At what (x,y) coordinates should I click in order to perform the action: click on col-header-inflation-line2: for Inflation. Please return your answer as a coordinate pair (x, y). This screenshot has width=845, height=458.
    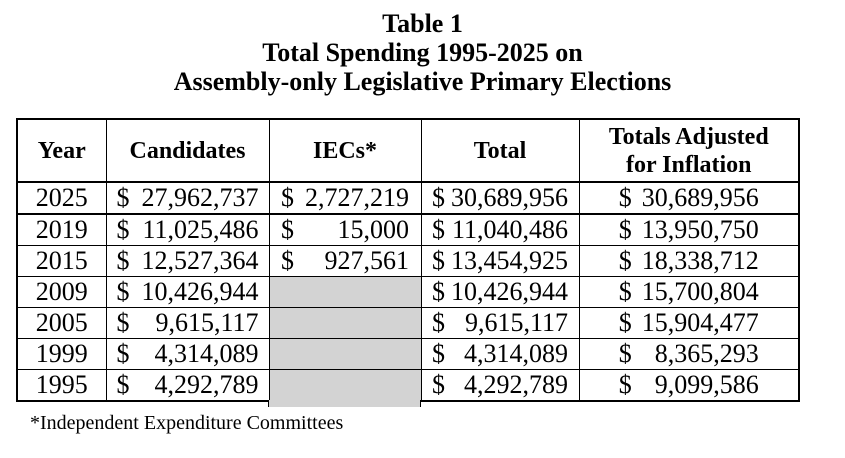
    Looking at the image, I should click on (688, 164).